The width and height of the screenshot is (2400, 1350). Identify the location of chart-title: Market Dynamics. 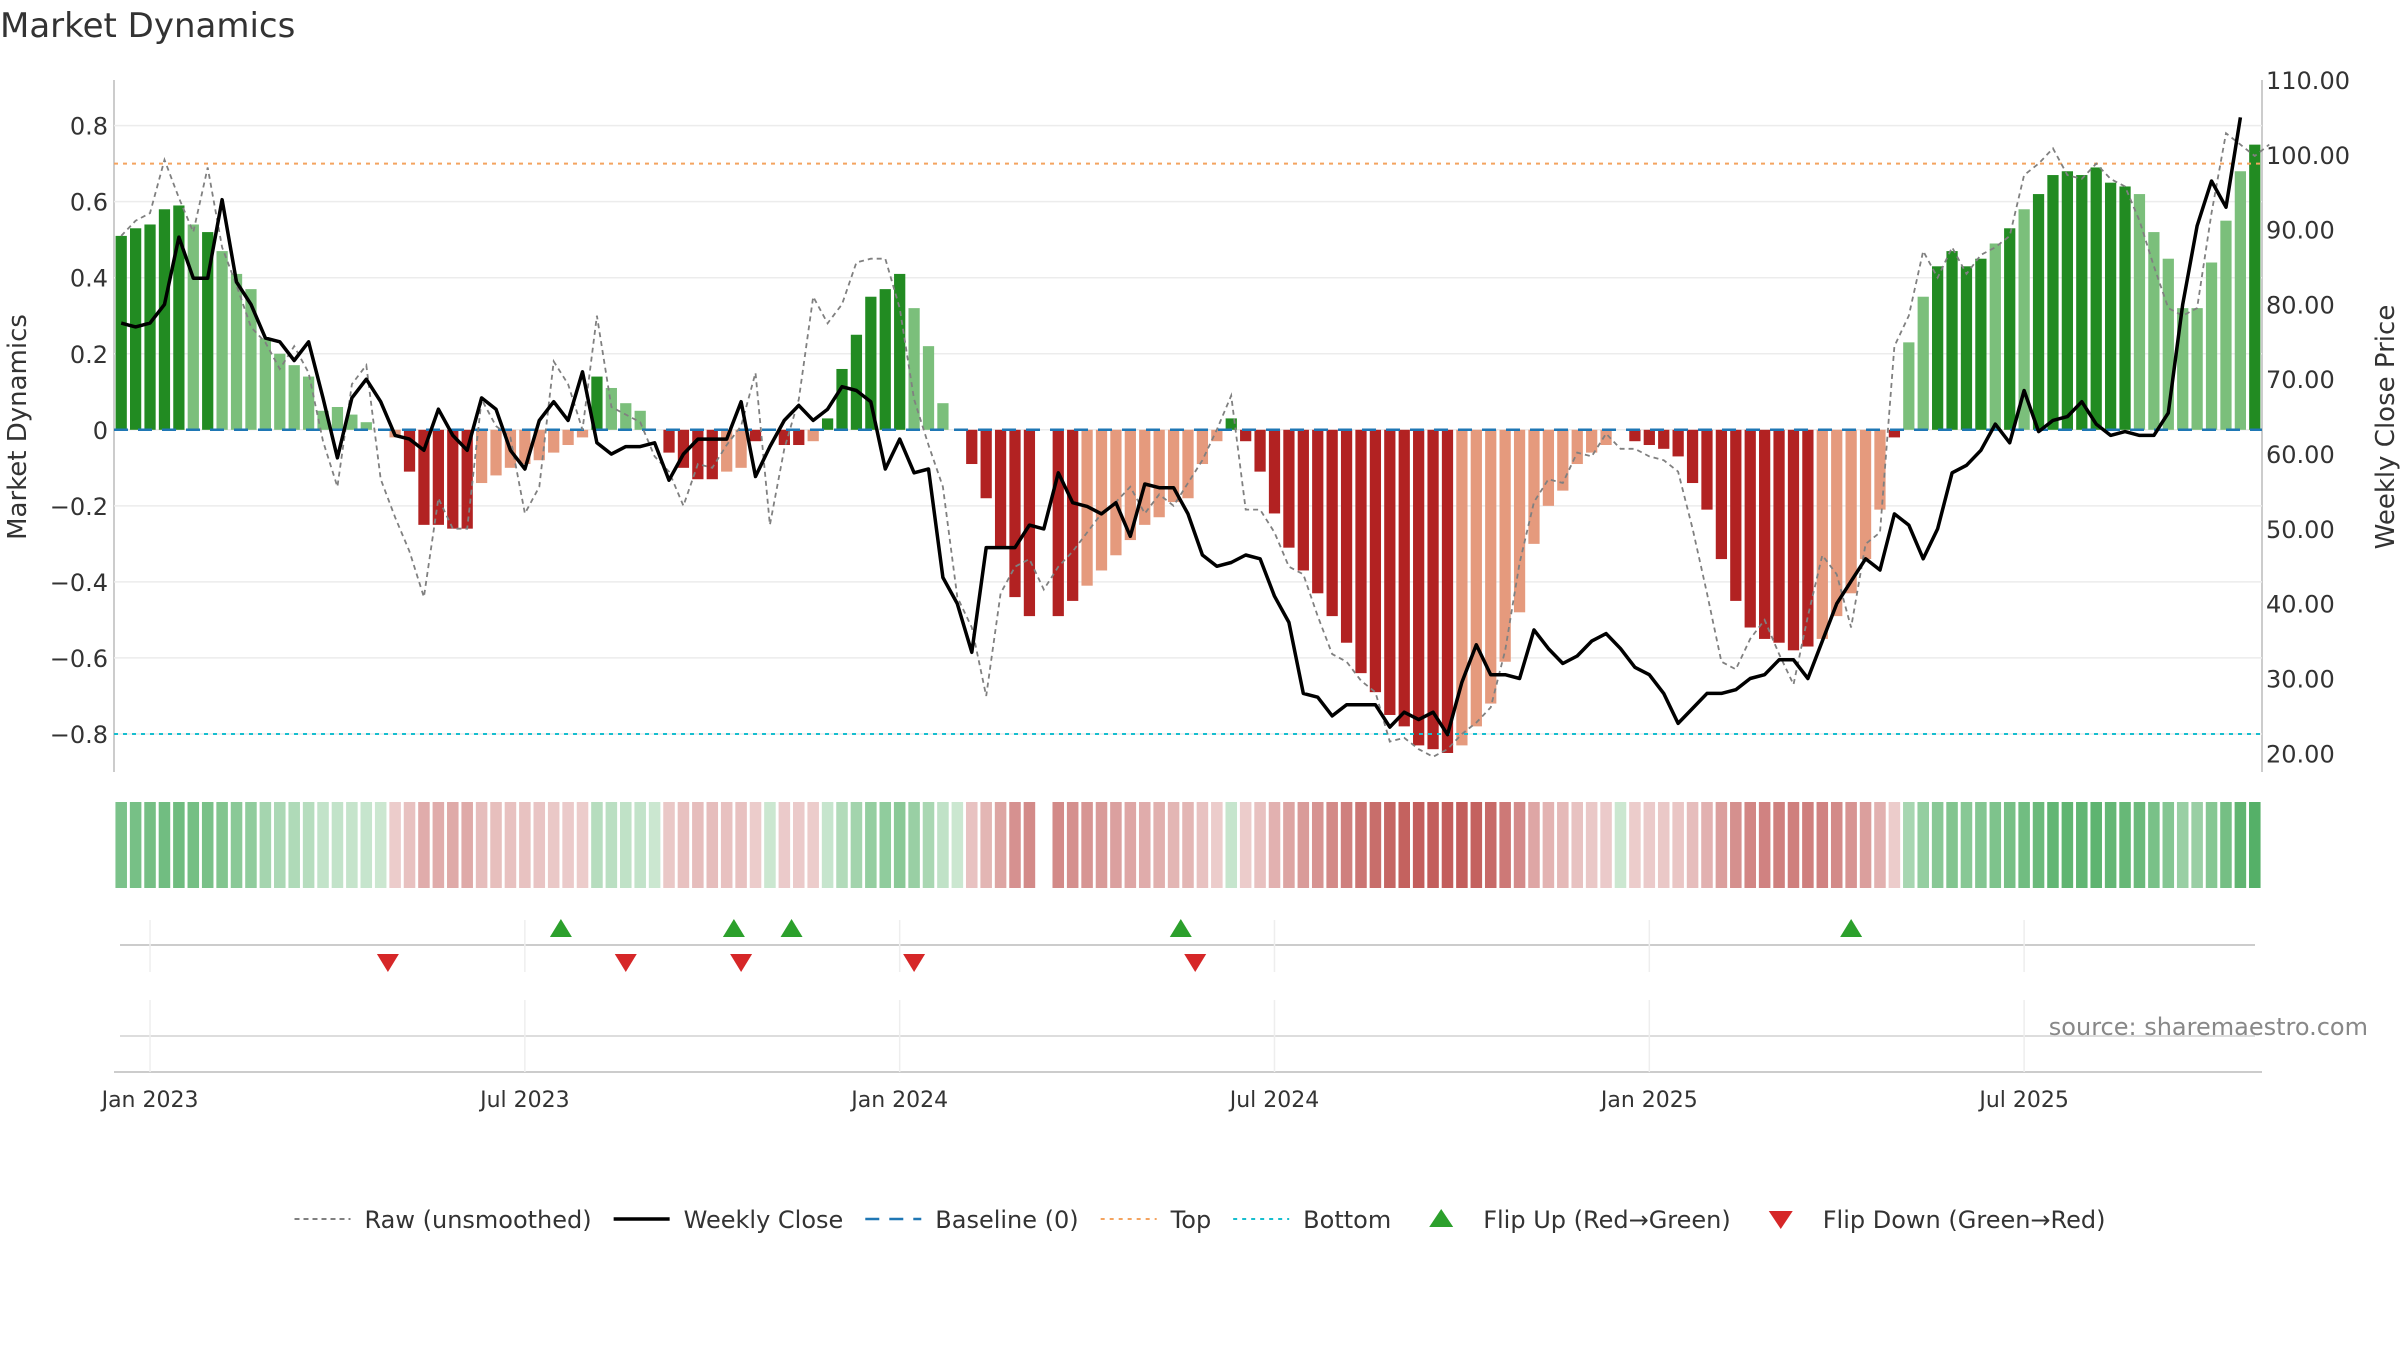
(147, 26).